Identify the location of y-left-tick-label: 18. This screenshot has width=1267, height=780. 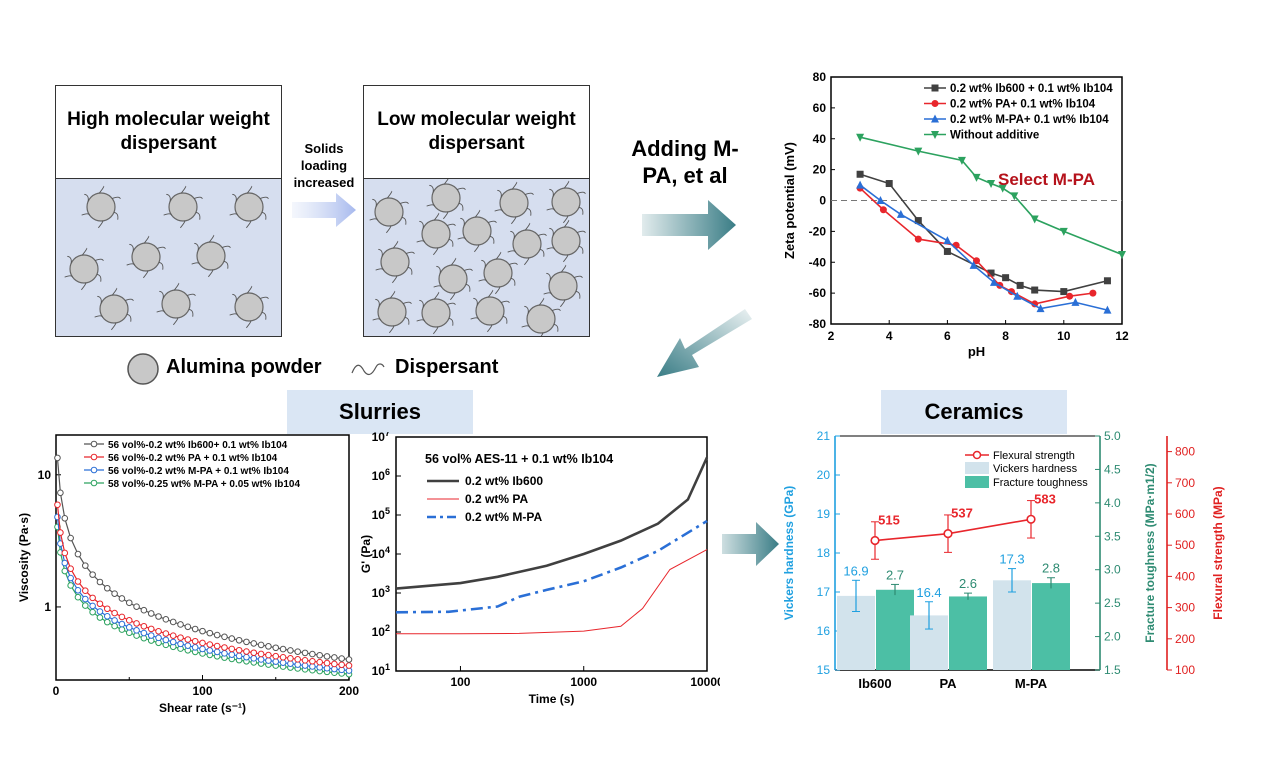
(824, 553).